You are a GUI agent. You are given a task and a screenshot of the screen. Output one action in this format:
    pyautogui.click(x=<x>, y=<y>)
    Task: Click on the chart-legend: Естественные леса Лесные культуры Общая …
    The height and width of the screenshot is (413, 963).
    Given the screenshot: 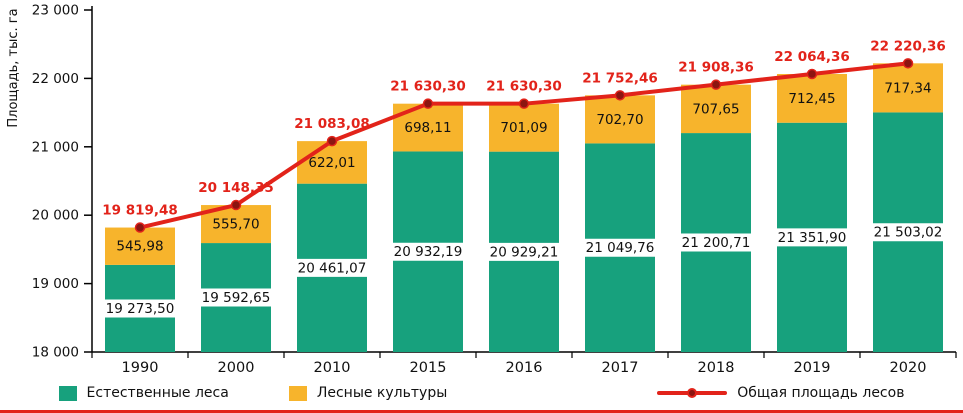 What is the action you would take?
    pyautogui.click(x=481, y=393)
    